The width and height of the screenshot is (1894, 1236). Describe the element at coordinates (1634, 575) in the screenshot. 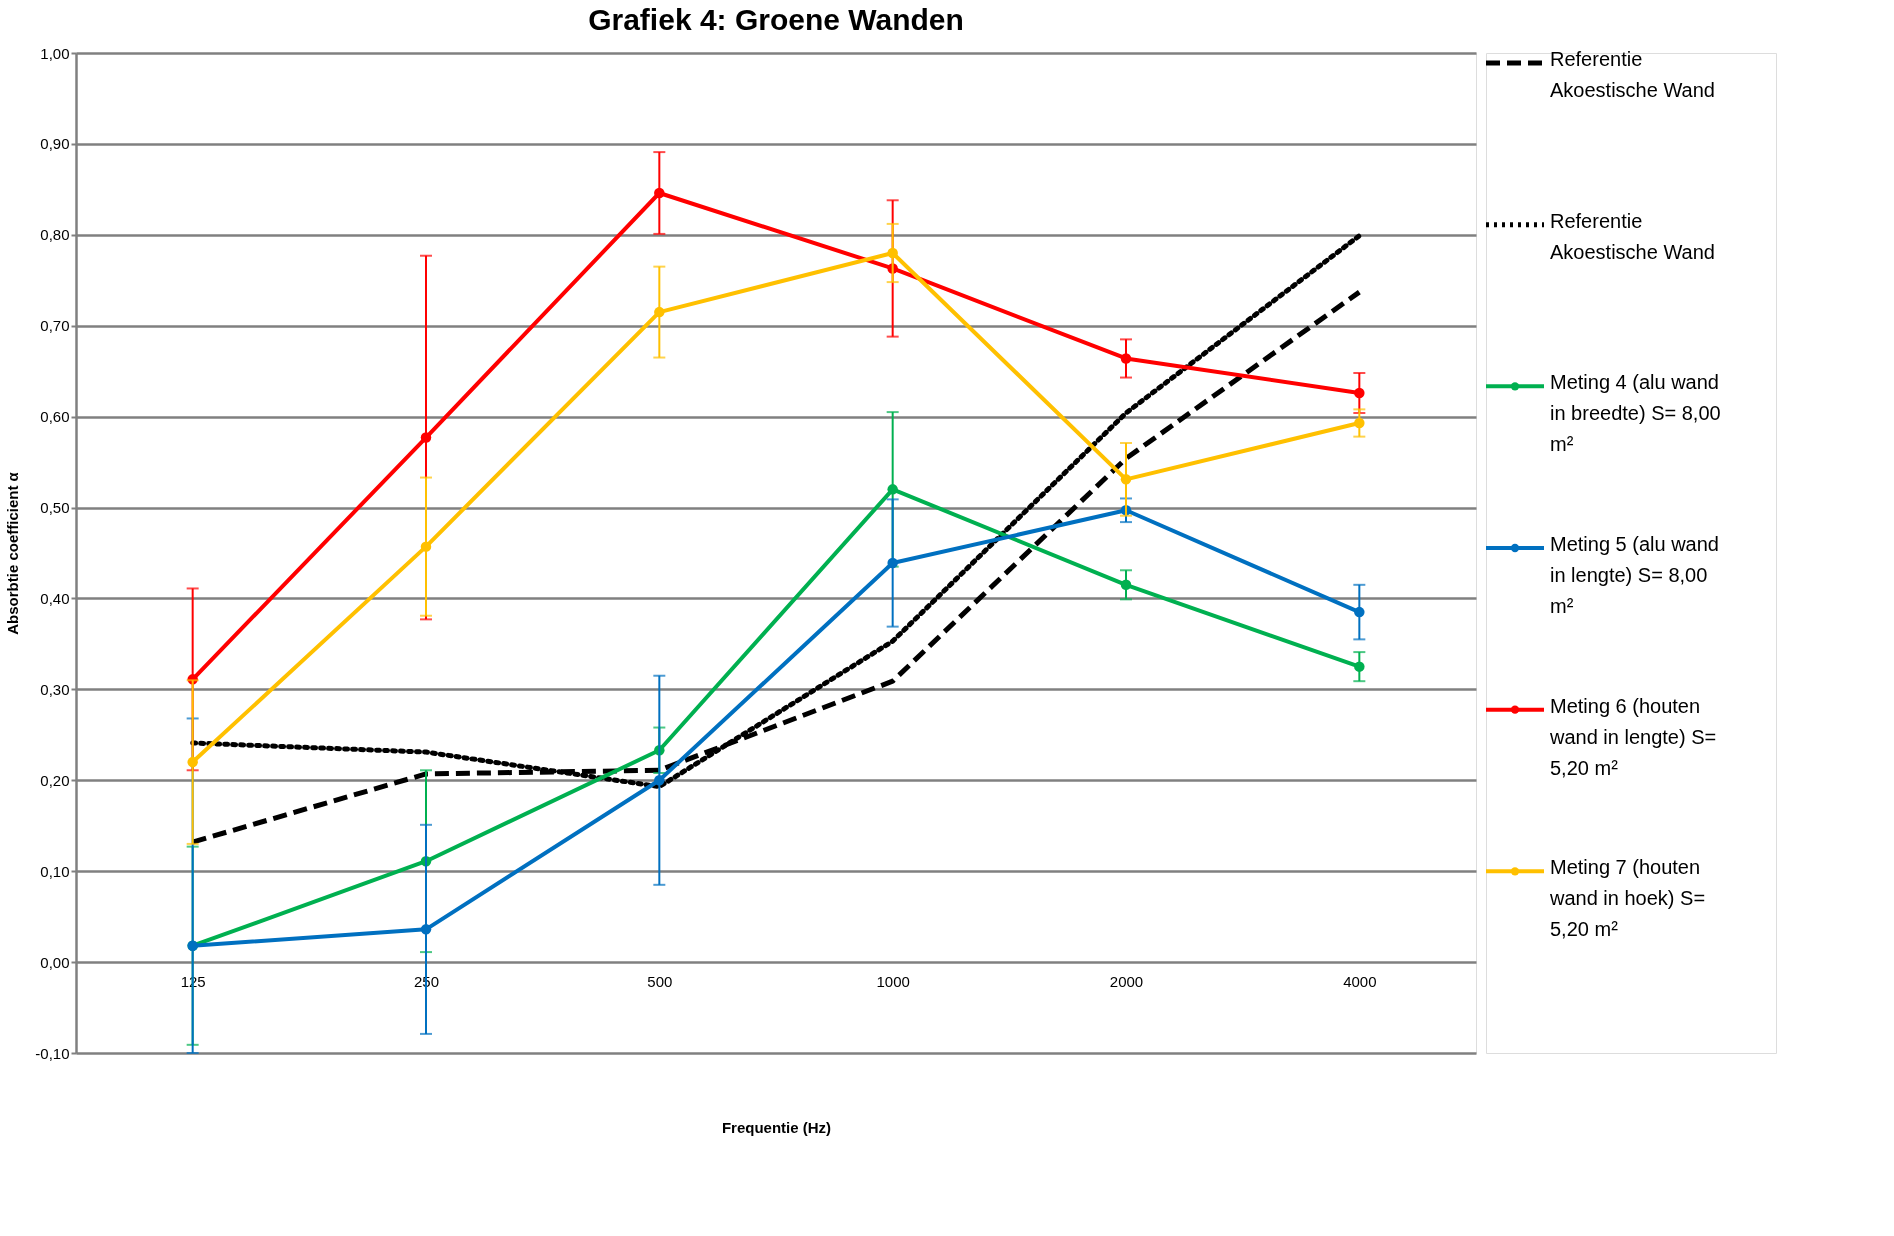

I see `legend-label: Meting 5 (alu wand in lengte) S= 8,00 m²` at that location.